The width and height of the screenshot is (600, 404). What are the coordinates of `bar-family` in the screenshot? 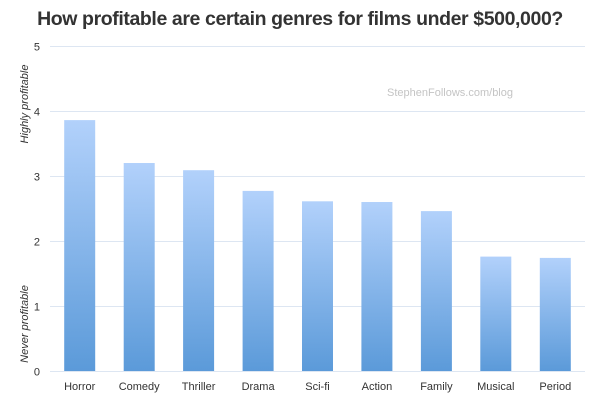 It's located at (436, 291).